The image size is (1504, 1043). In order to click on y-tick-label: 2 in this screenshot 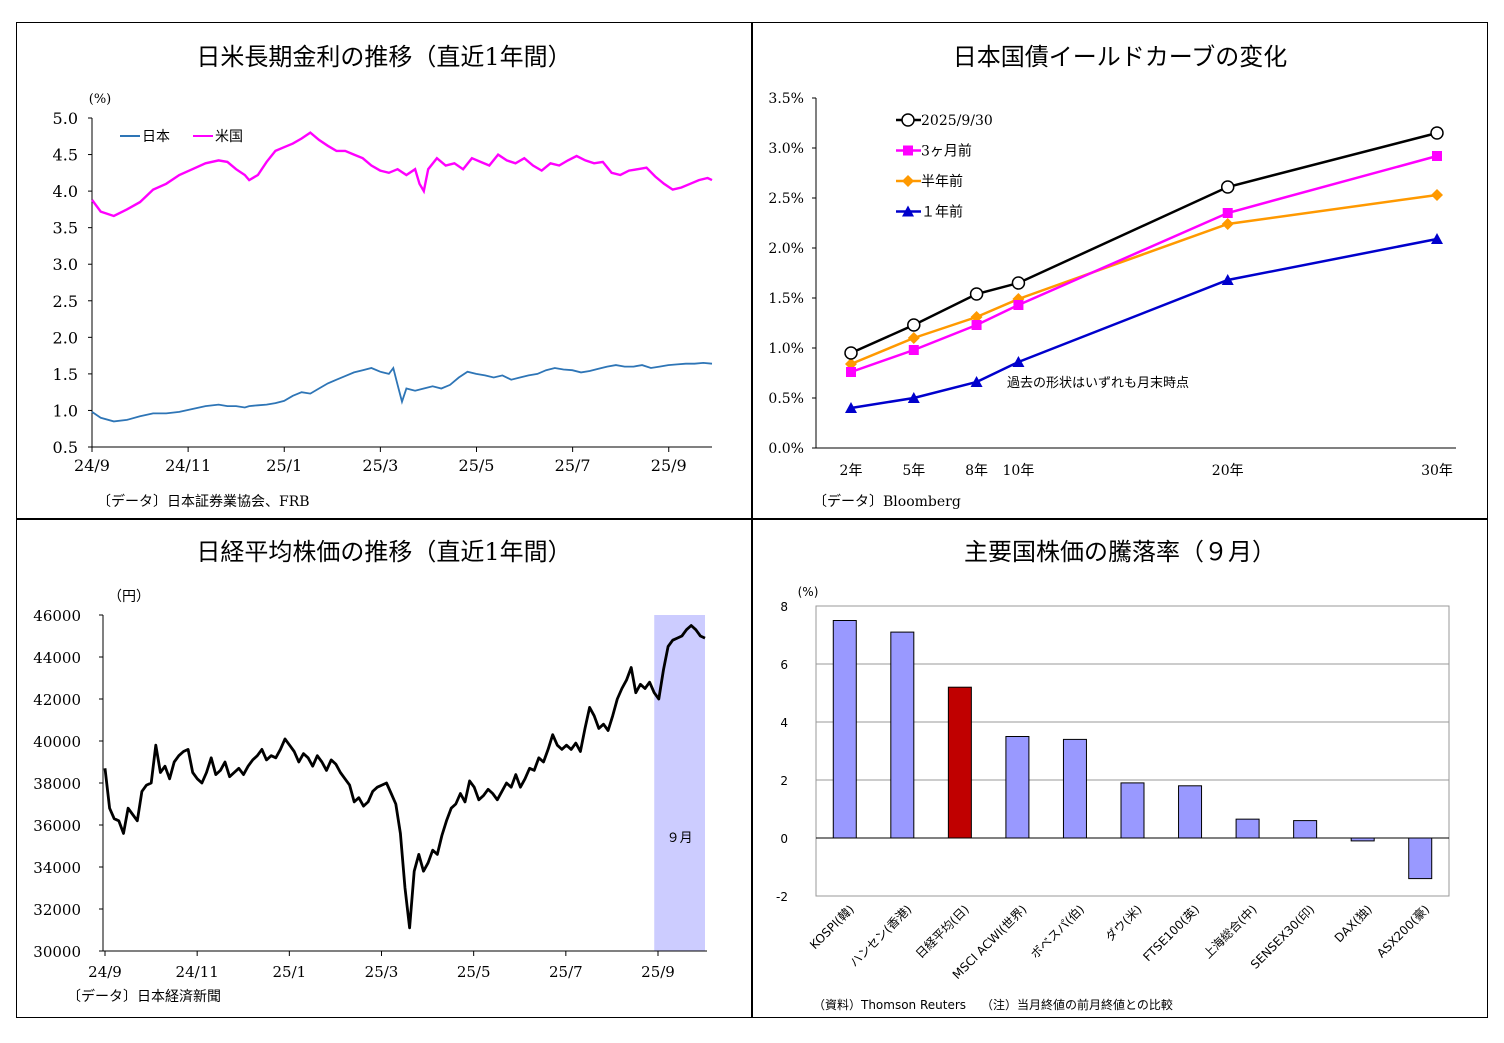, I will do `click(784, 781)`.